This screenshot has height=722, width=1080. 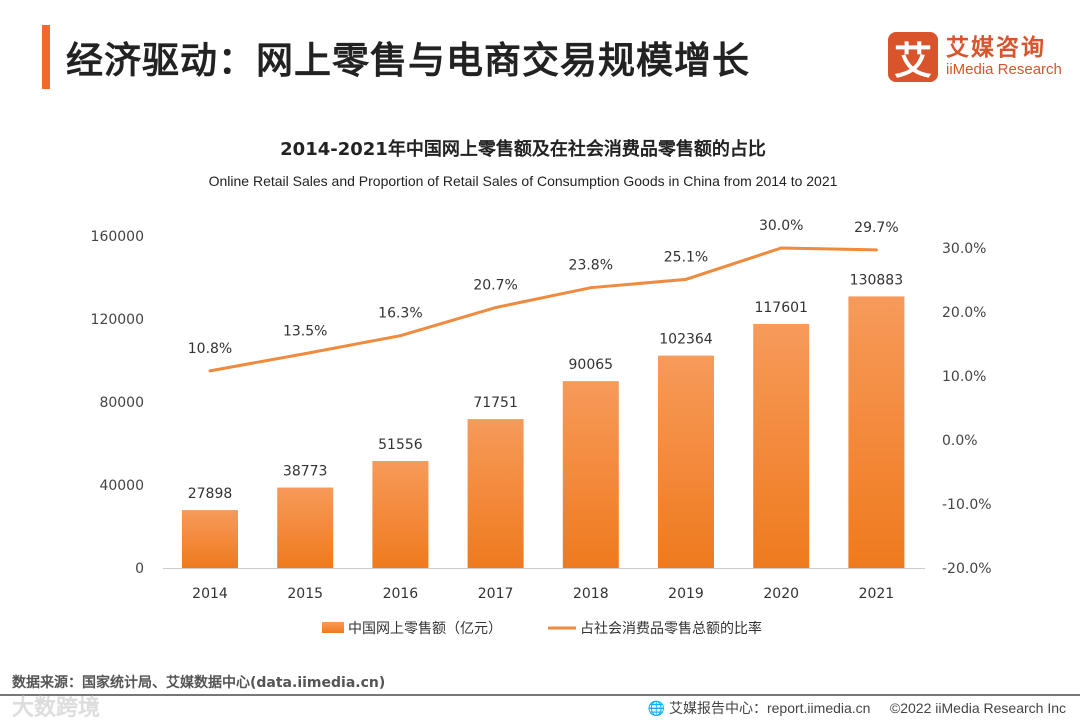 I want to click on line-value-label: 29.7%, so click(x=876, y=228).